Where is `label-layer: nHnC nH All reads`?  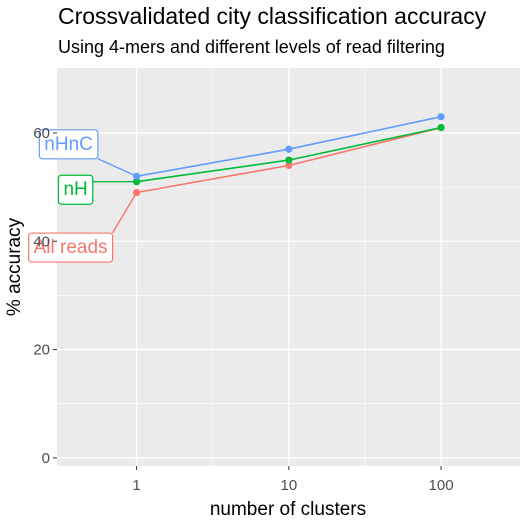 label-layer: nHnC nH All reads is located at coordinates (83, 196).